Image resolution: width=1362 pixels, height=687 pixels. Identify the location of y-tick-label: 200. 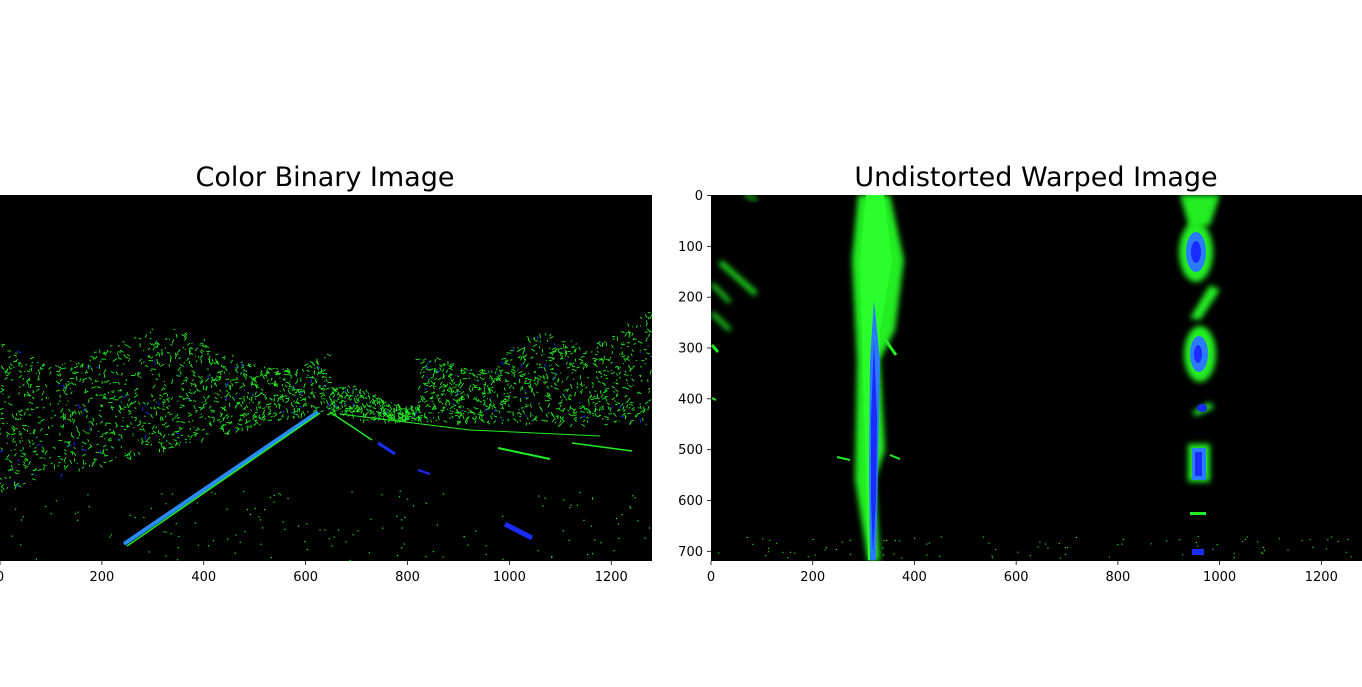
(690, 298).